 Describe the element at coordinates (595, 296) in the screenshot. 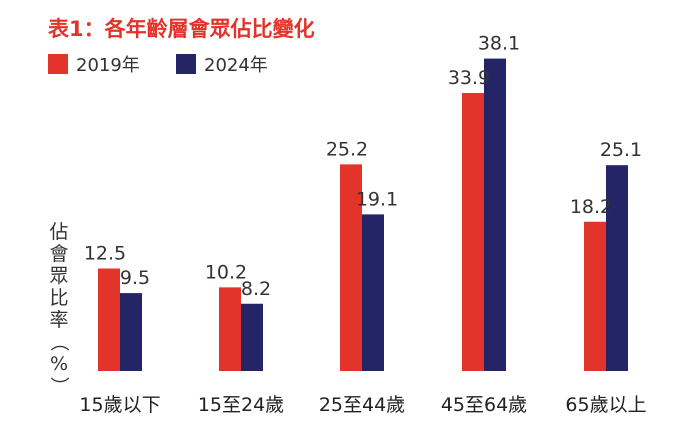

I see `bar-2019年-65歲以上` at that location.